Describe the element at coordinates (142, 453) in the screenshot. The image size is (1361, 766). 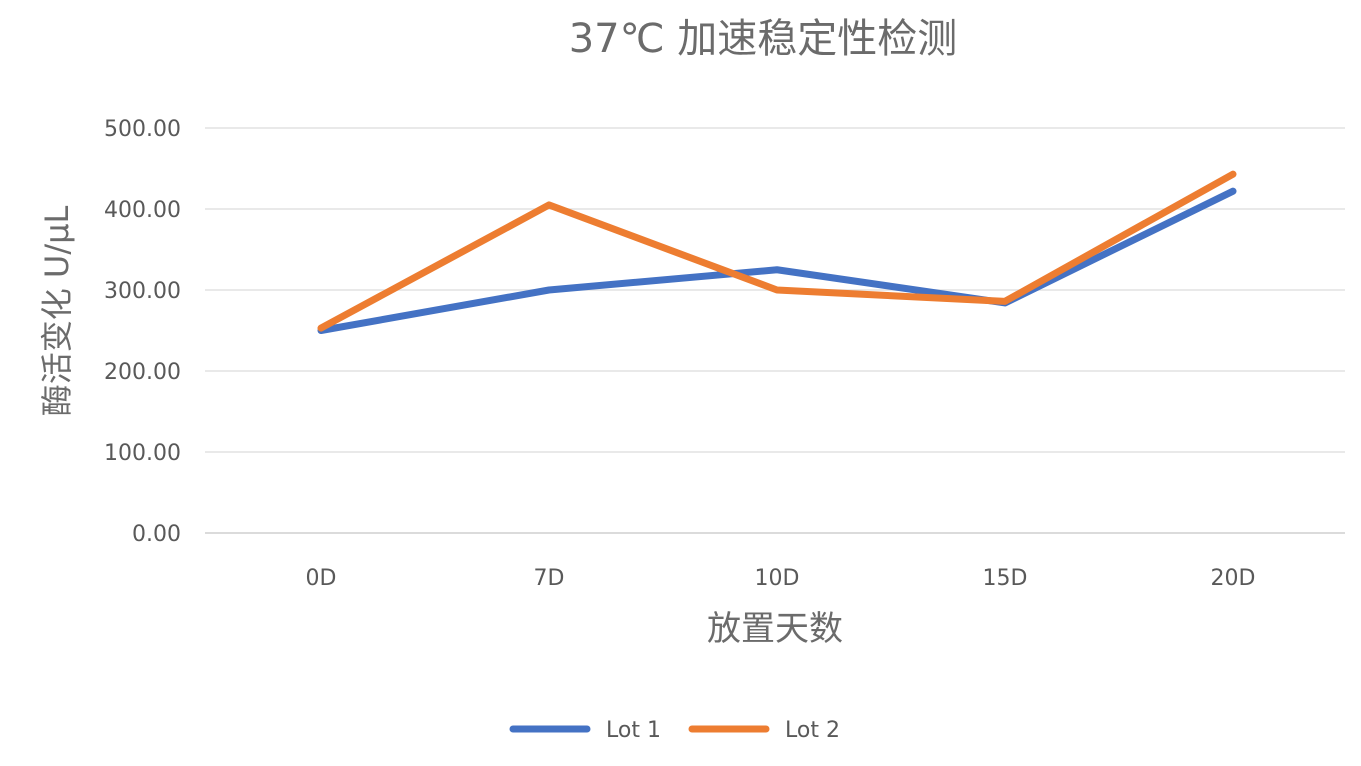
I see `y-tick-label: 100.00` at that location.